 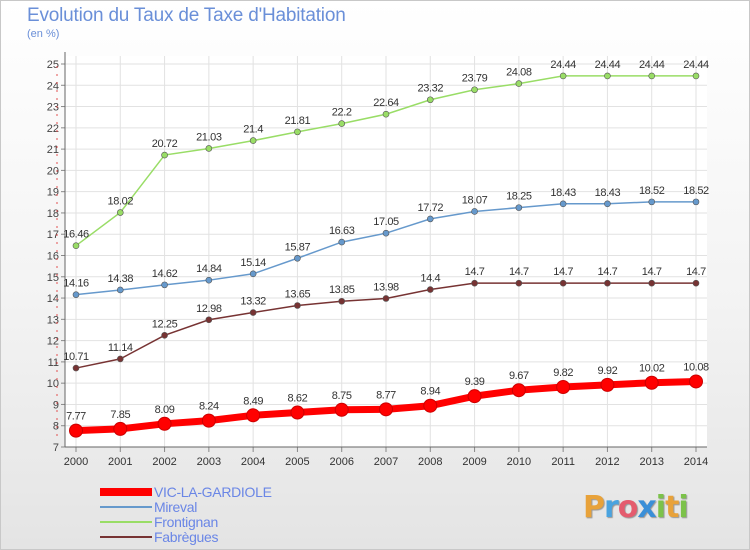 What do you see at coordinates (56, 427) in the screenshot?
I see `y-tick-label: 8` at bounding box center [56, 427].